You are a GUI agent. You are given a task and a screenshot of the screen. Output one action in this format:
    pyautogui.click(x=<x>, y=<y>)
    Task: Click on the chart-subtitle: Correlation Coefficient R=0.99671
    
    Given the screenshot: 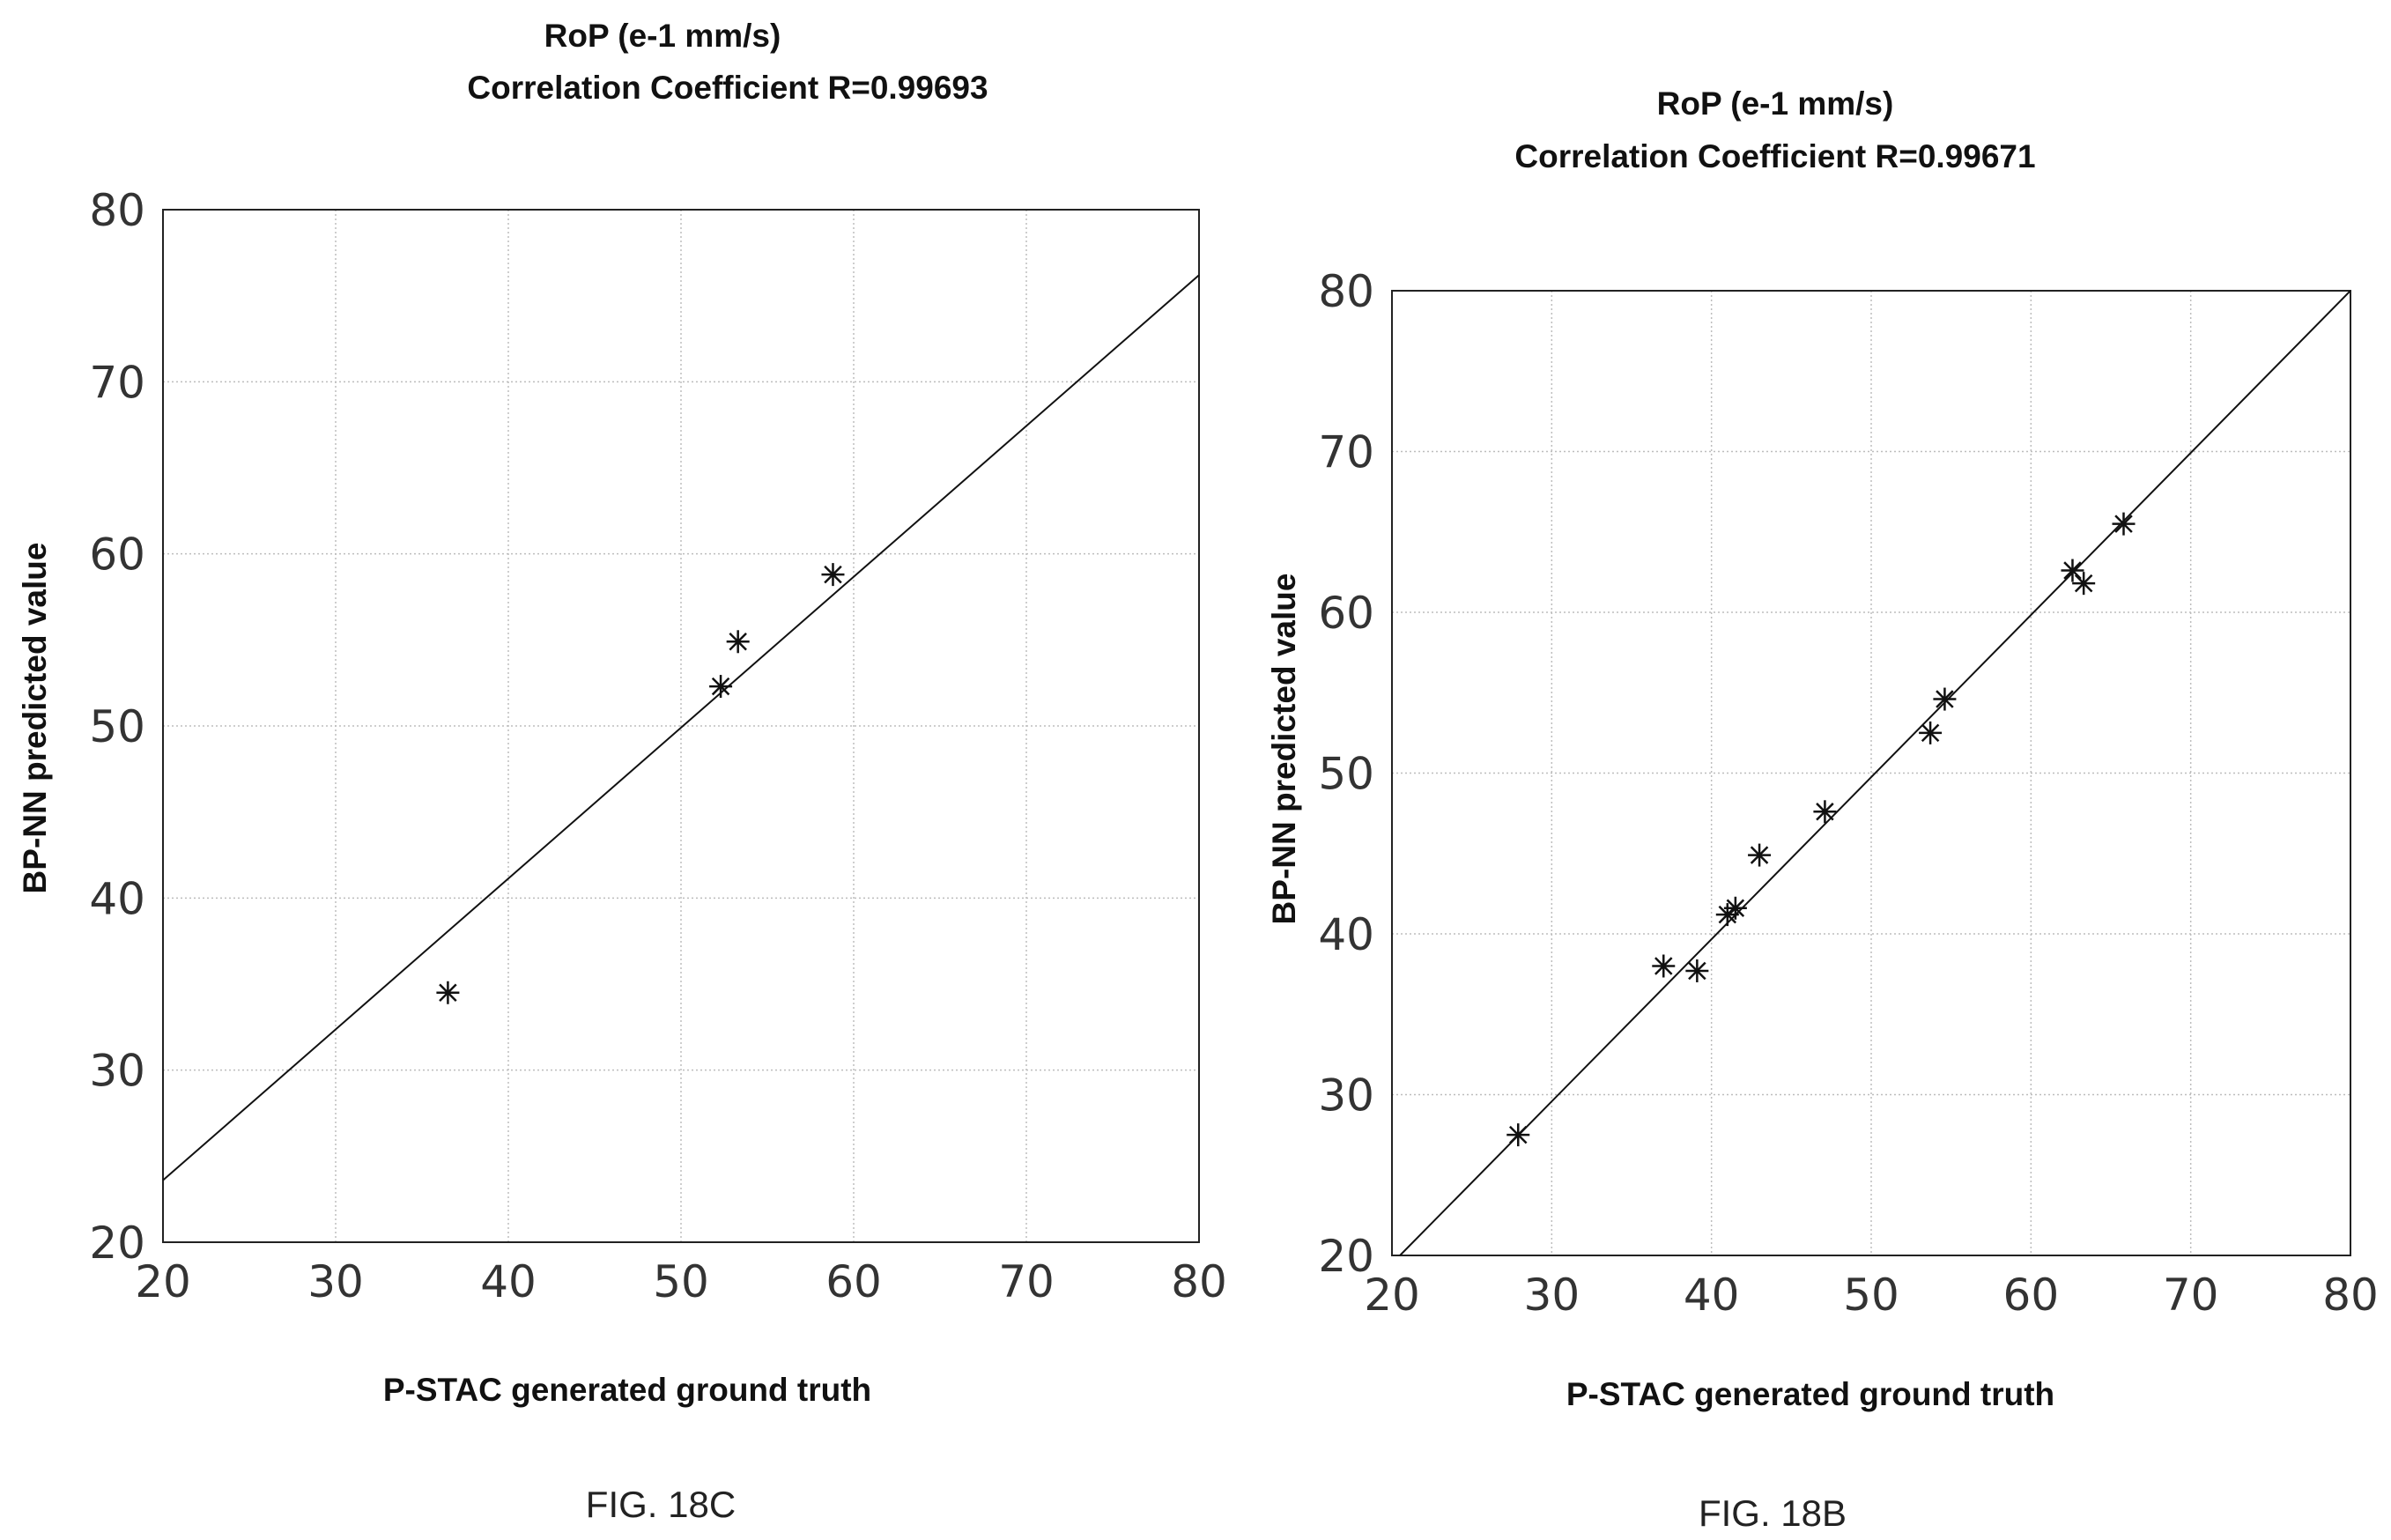 What is the action you would take?
    pyautogui.click(x=1774, y=156)
    